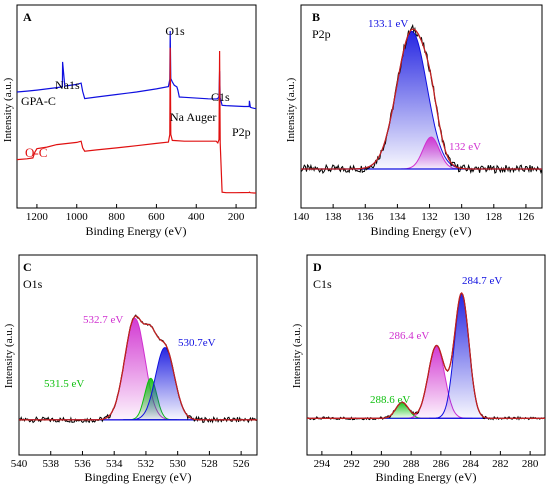 The width and height of the screenshot is (550, 490). I want to click on annotation-gpa-c: GPA-C, so click(38, 101).